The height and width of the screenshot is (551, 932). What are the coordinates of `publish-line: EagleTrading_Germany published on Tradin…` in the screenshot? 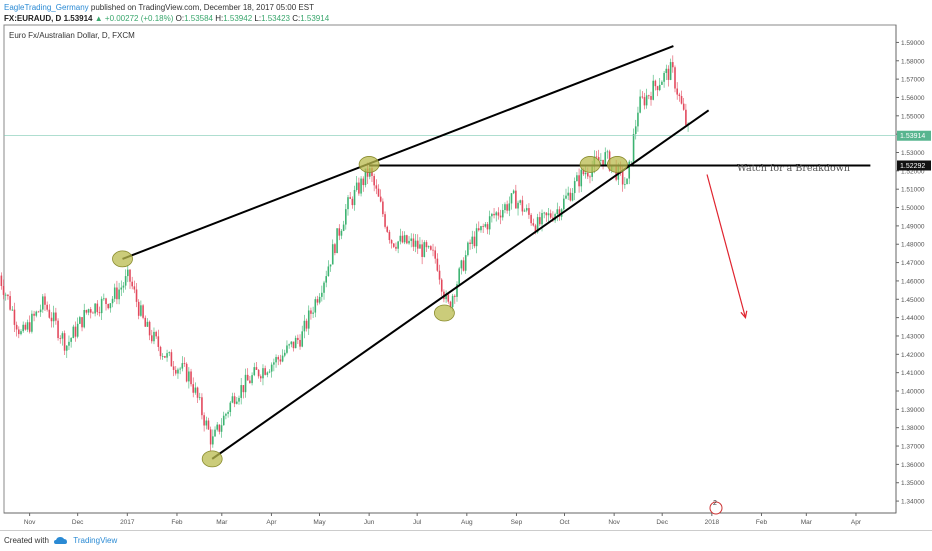 It's located at (468, 7).